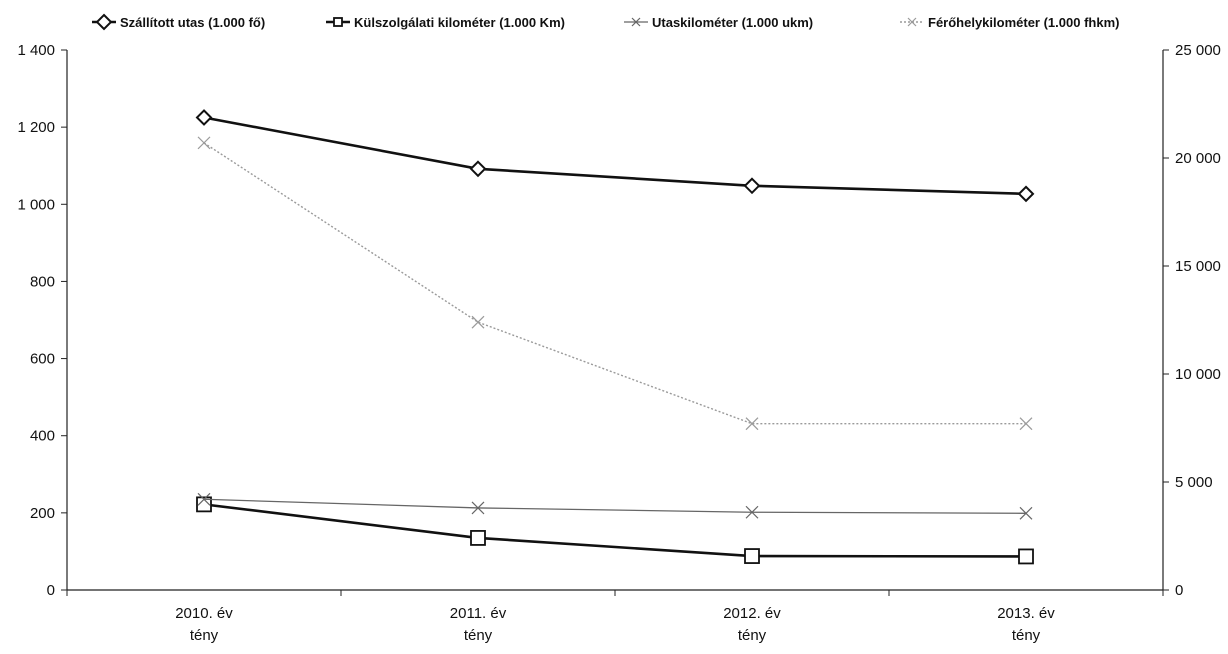 This screenshot has height=654, width=1228. I want to click on y-left-tick-label: 600, so click(42, 359).